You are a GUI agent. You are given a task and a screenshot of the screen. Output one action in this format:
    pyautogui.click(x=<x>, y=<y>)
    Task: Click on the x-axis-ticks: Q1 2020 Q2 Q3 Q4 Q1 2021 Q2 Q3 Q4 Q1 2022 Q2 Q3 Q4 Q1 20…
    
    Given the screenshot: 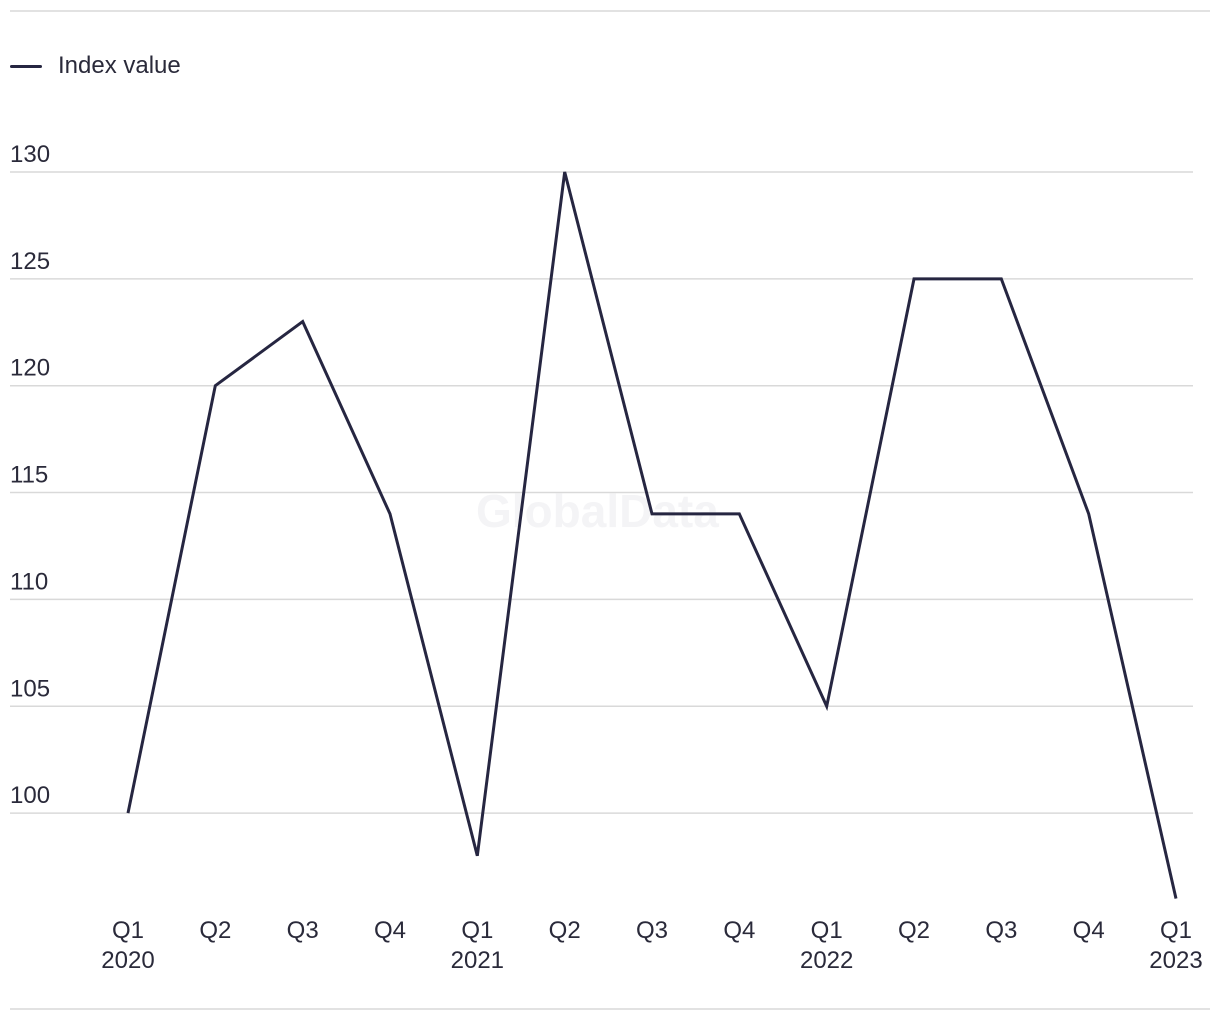 What is the action you would take?
    pyautogui.click(x=651, y=945)
    